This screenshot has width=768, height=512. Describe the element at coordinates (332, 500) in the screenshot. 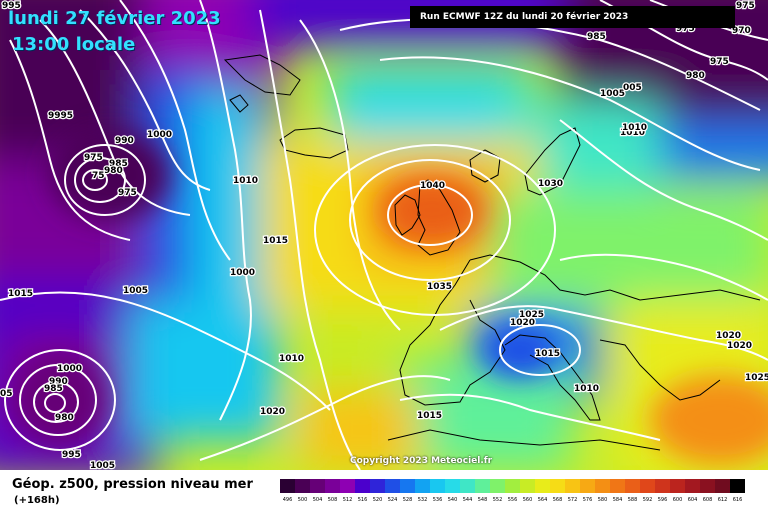

I see `scale-tick-label: 508` at that location.